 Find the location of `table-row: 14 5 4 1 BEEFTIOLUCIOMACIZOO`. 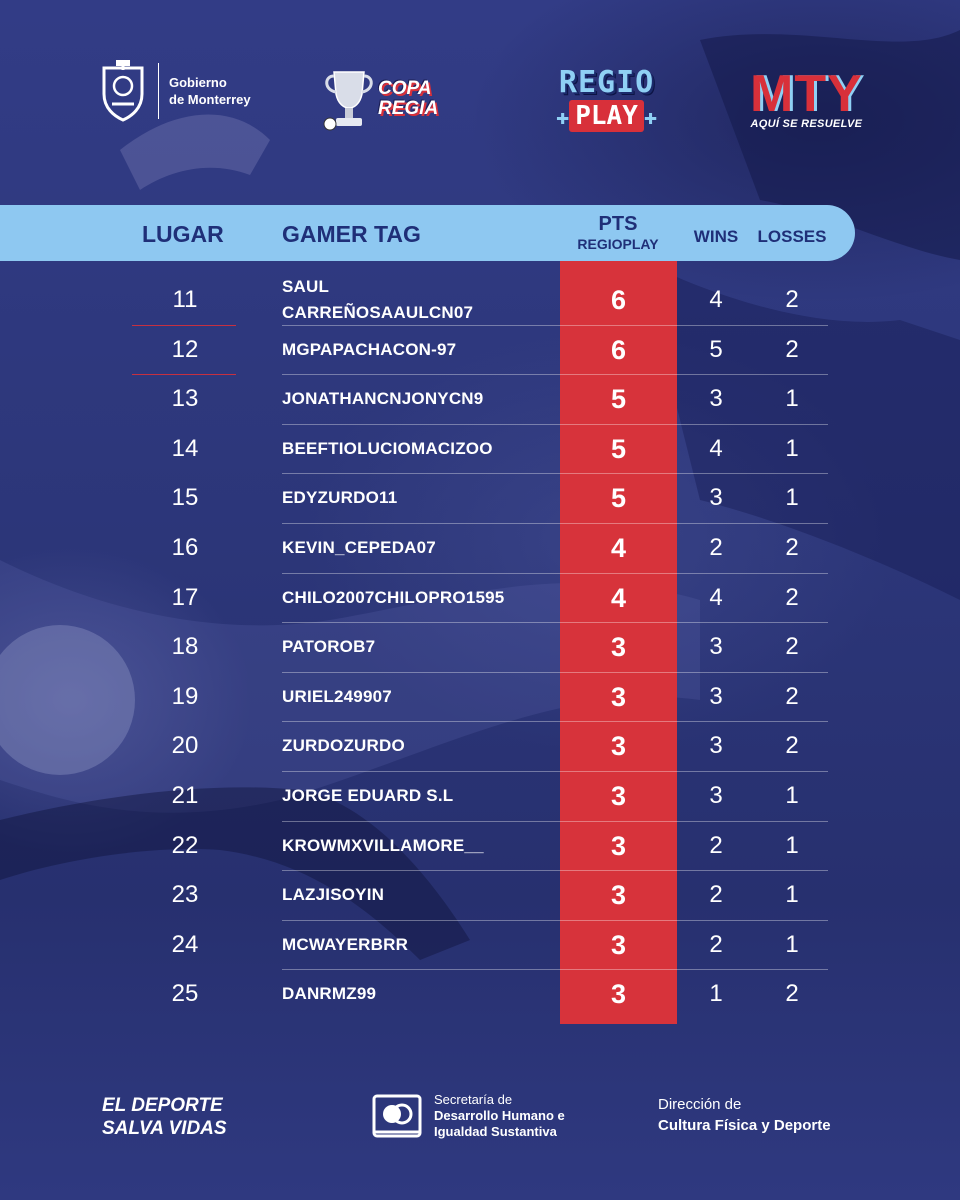

table-row: 14 5 4 1 BEEFTIOLUCIOMACIZOO is located at coordinates (480, 450).